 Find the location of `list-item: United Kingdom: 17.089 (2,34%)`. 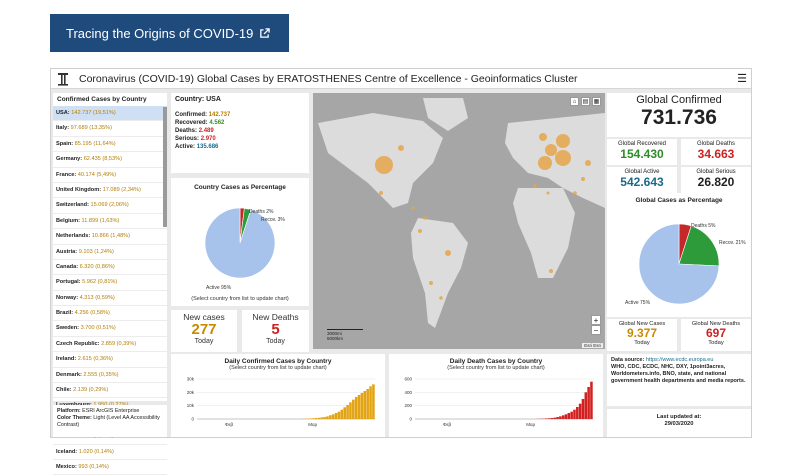

list-item: United Kingdom: 17.089 (2,34%) is located at coordinates (110, 190).